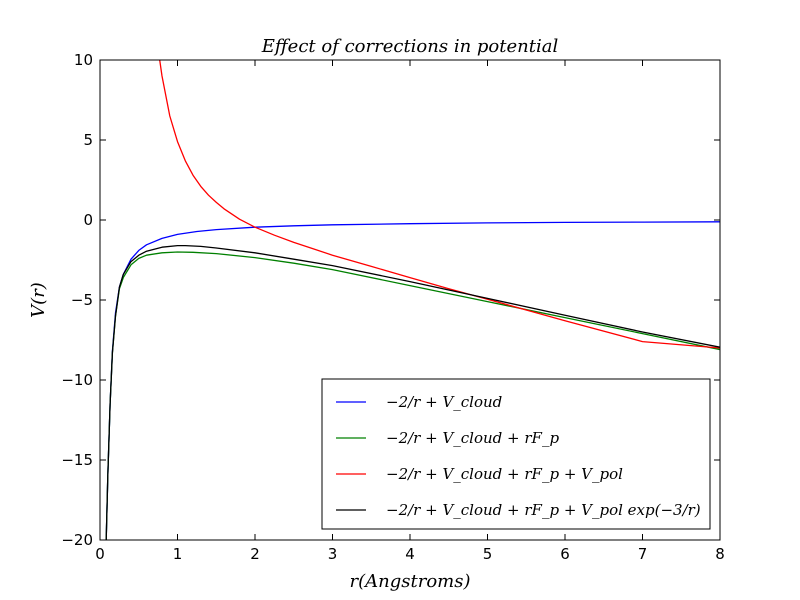  What do you see at coordinates (77, 540) in the screenshot?
I see `y-tick-label: −20` at bounding box center [77, 540].